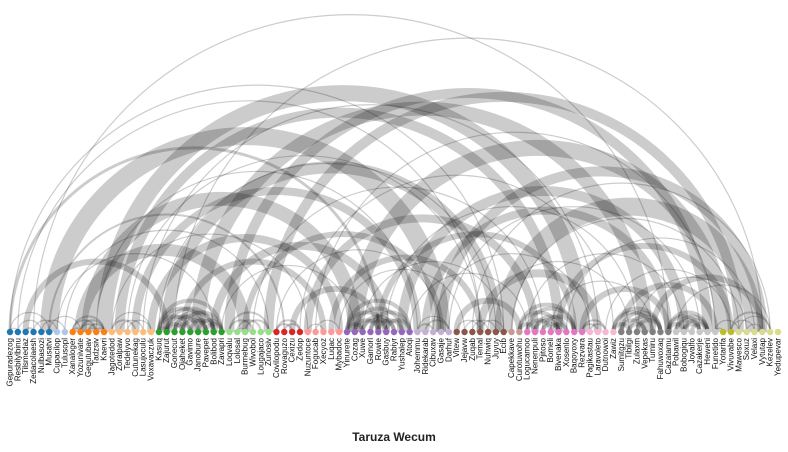  I want to click on node-label: Gamorl, so click(370, 351).